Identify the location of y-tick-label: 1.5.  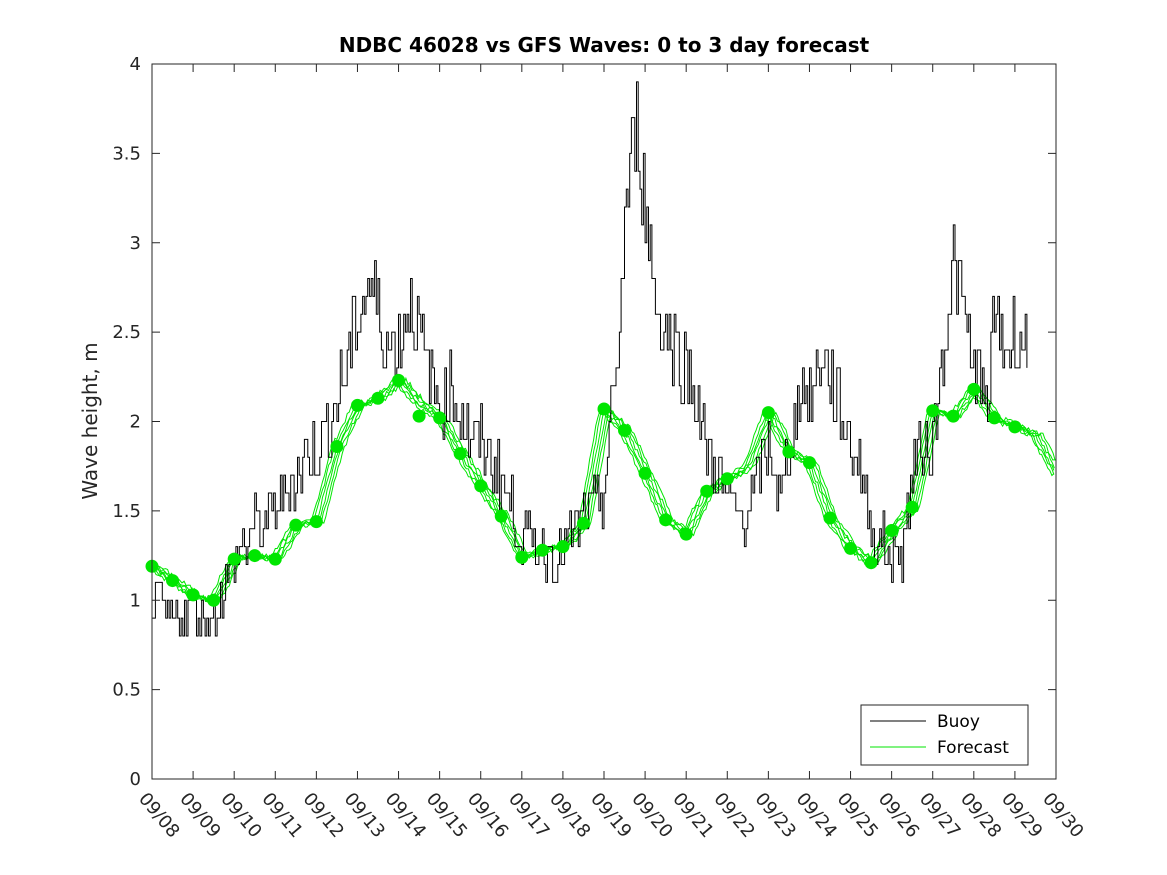
(126, 511).